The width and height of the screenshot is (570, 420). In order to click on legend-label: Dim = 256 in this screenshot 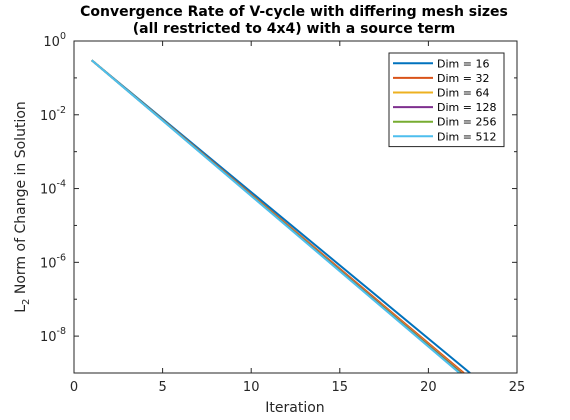, I will do `click(466, 122)`.